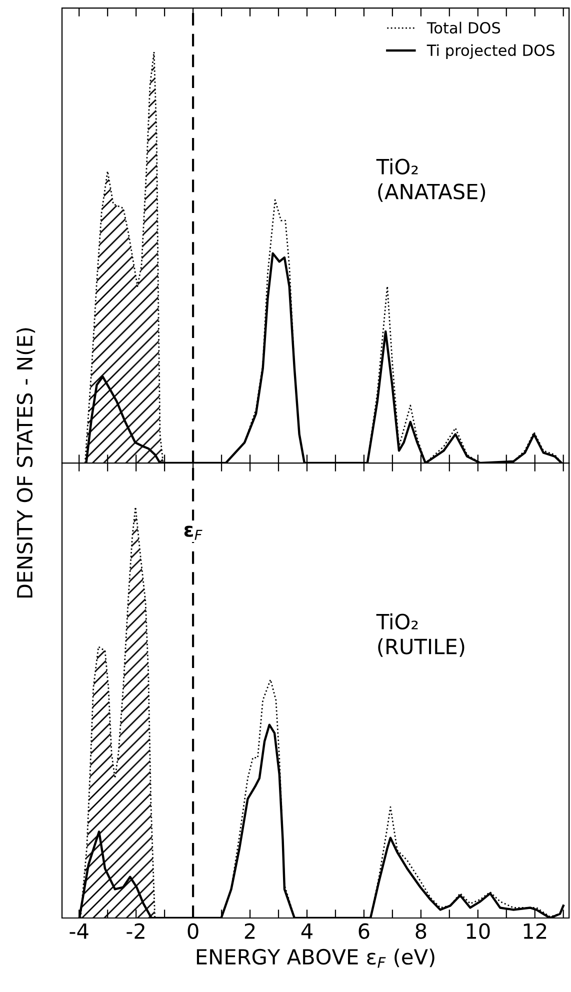  What do you see at coordinates (79, 931) in the screenshot?
I see `x-tick-label: -4` at bounding box center [79, 931].